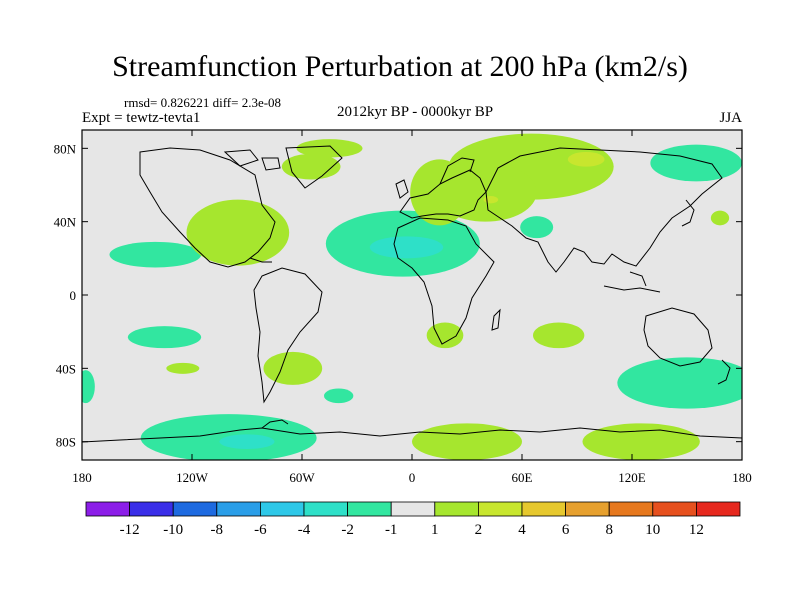  I want to click on y-tick-label: 80N, so click(65, 148).